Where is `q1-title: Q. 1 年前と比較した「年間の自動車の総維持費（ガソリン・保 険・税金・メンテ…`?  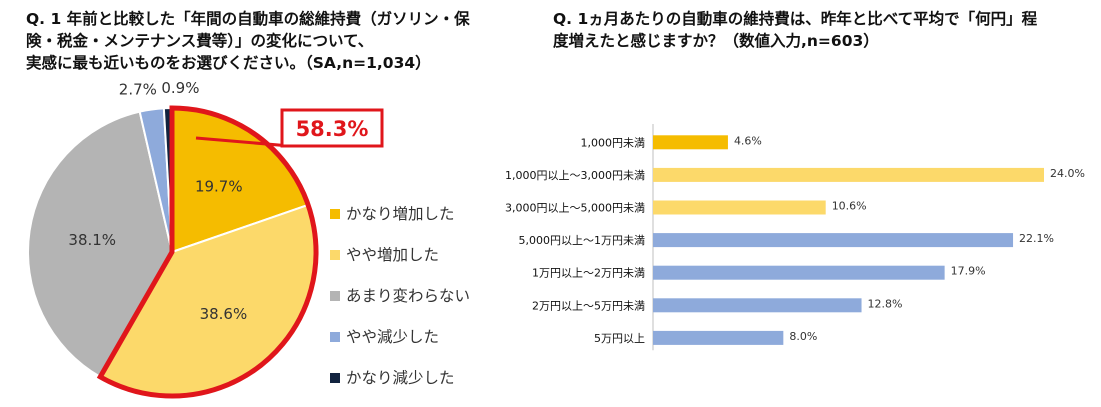 q1-title: Q. 1 年前と比較した「年間の自動車の総維持費（ガソリン・保 険・税金・メンテ… is located at coordinates (261, 41).